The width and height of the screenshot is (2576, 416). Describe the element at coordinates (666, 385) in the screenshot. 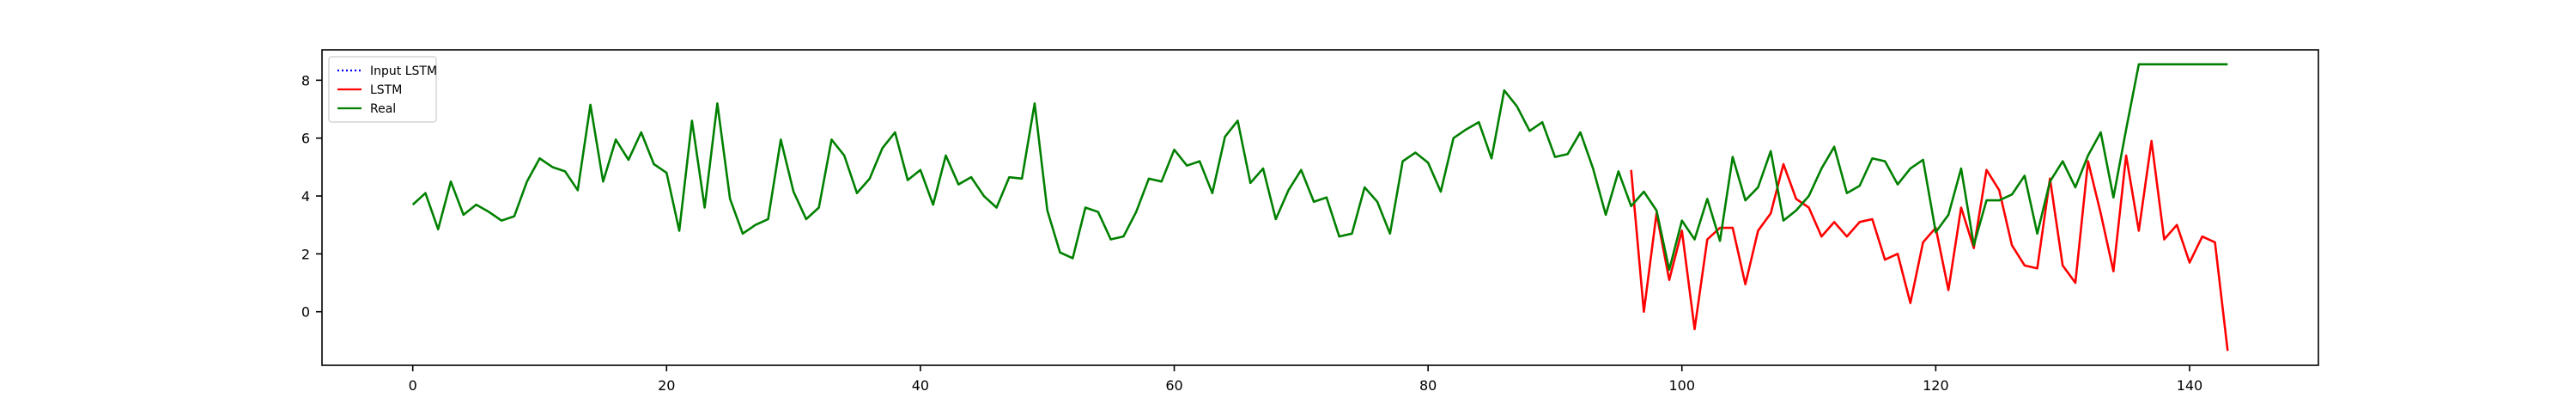

I see `x-tick-label: 20` at that location.